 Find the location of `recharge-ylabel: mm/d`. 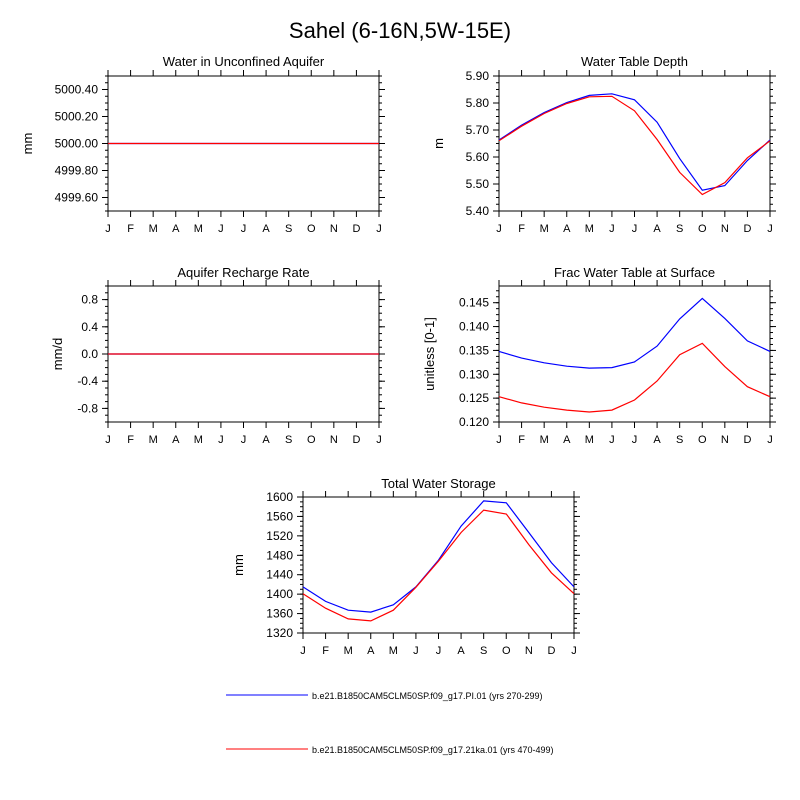

recharge-ylabel: mm/d is located at coordinates (57, 354).